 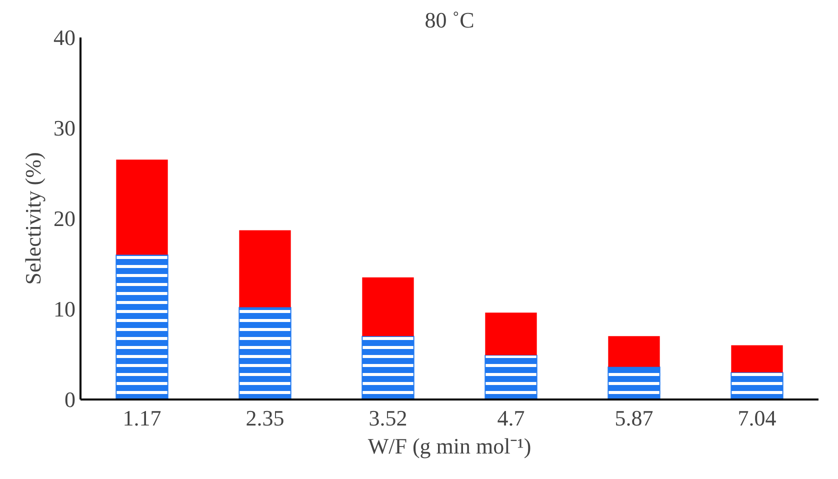 What do you see at coordinates (265, 418) in the screenshot?
I see `x-tick-label: 2.35` at bounding box center [265, 418].